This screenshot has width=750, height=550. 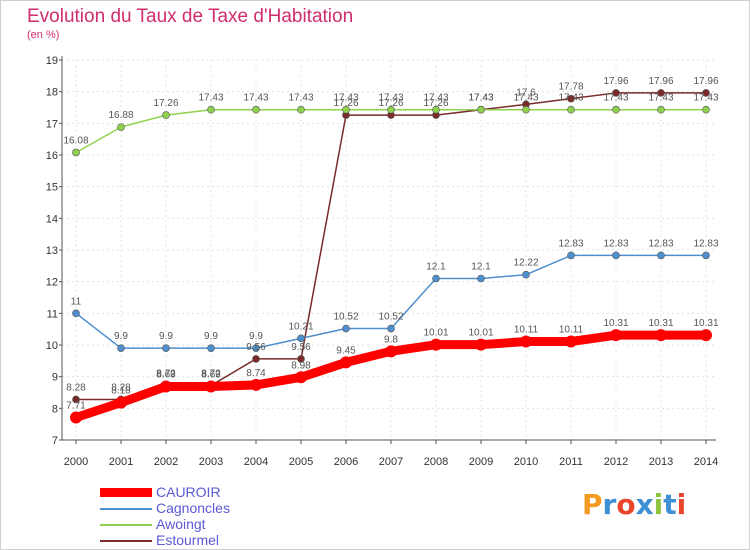 What do you see at coordinates (570, 87) in the screenshot?
I see `data-label: 17.78` at bounding box center [570, 87].